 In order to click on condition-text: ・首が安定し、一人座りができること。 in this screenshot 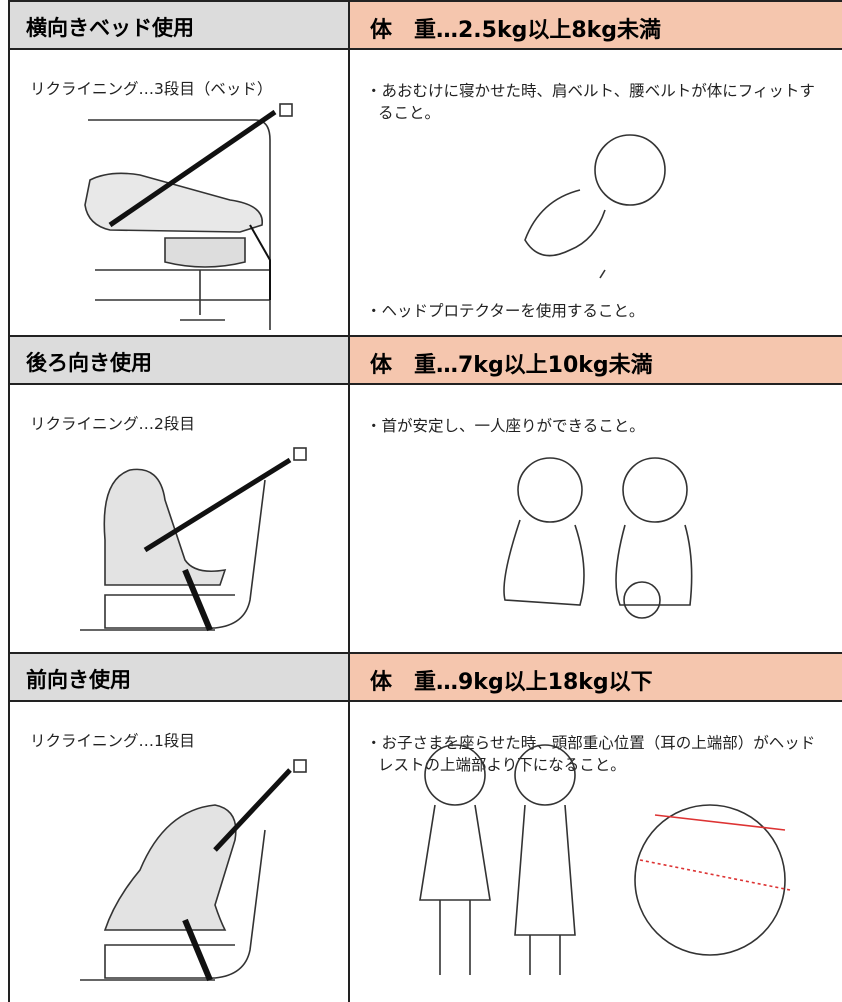, I will do `click(505, 426)`.